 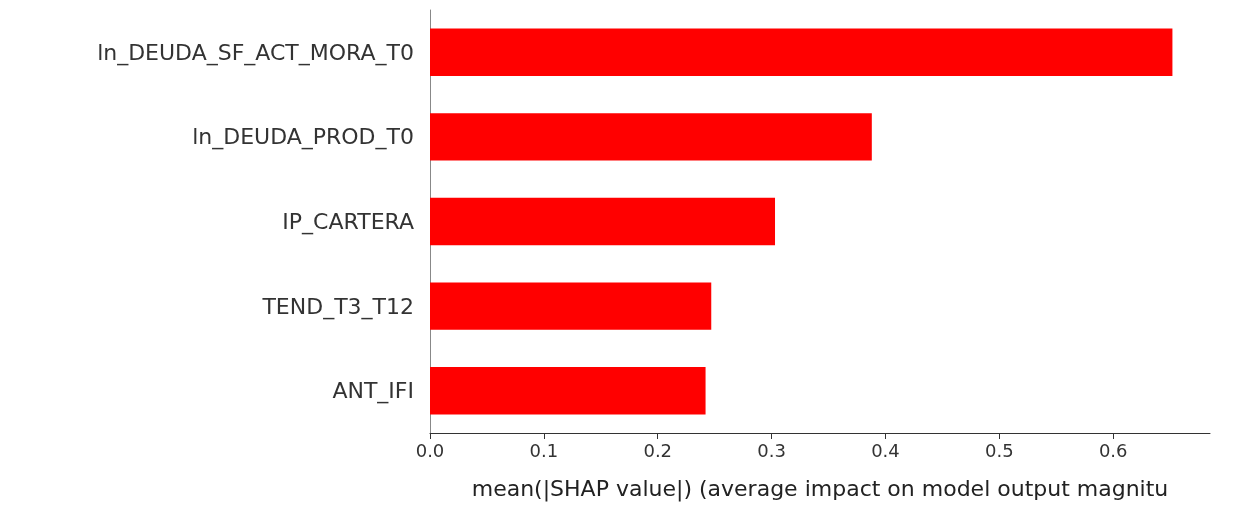 What do you see at coordinates (658, 450) in the screenshot?
I see `x-tick-label: 0.2` at bounding box center [658, 450].